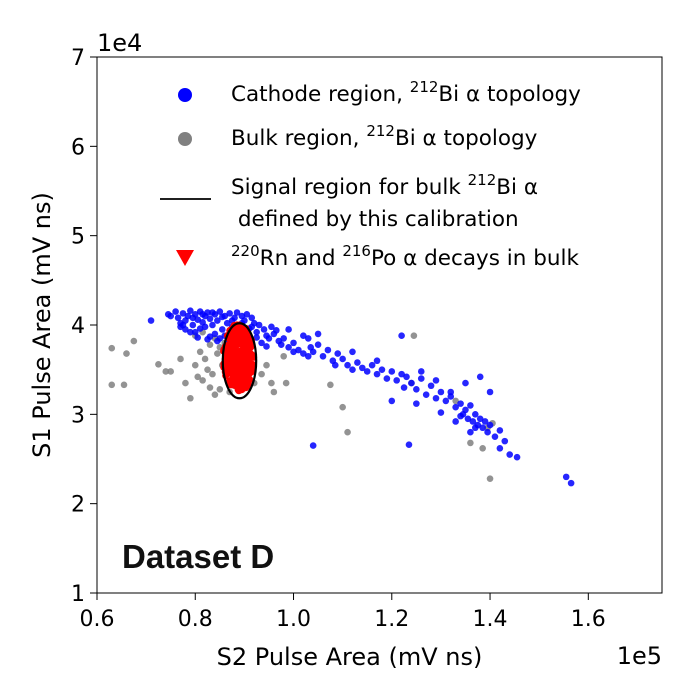  What do you see at coordinates (97, 619) in the screenshot?
I see `x-tick-label: 0.6` at bounding box center [97, 619].